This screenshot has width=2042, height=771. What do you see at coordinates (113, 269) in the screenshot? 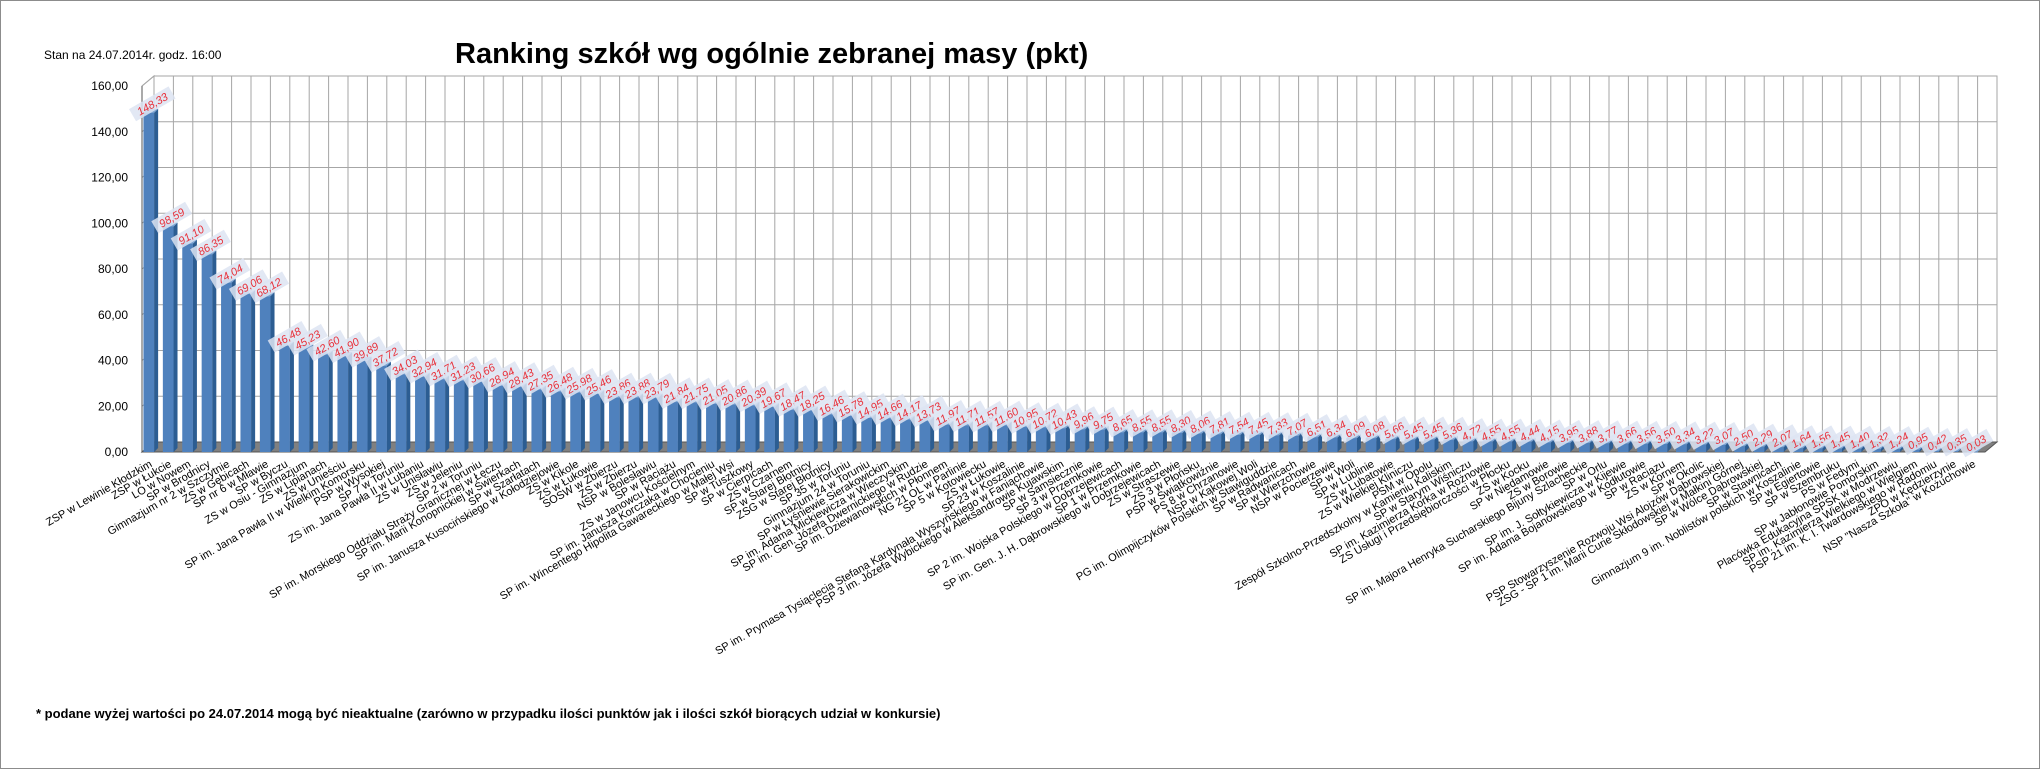
I see `y-tick-label: 80,00` at bounding box center [113, 269].